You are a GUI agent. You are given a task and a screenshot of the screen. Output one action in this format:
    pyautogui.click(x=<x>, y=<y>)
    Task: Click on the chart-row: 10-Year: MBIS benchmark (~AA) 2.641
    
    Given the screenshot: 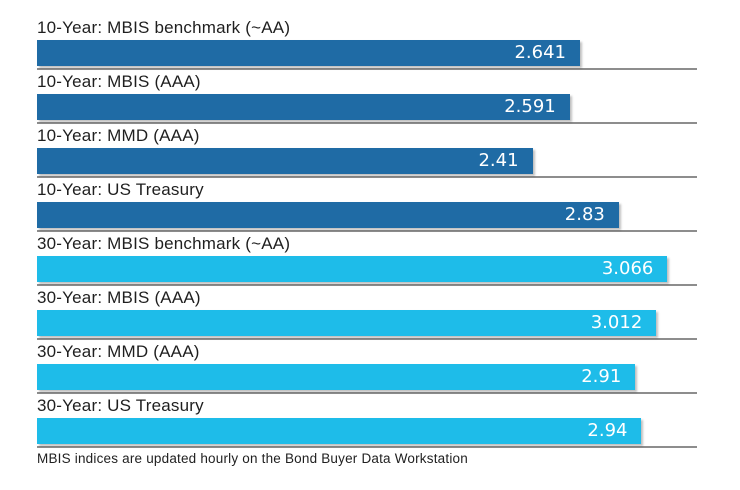 What is the action you would take?
    pyautogui.click(x=367, y=43)
    